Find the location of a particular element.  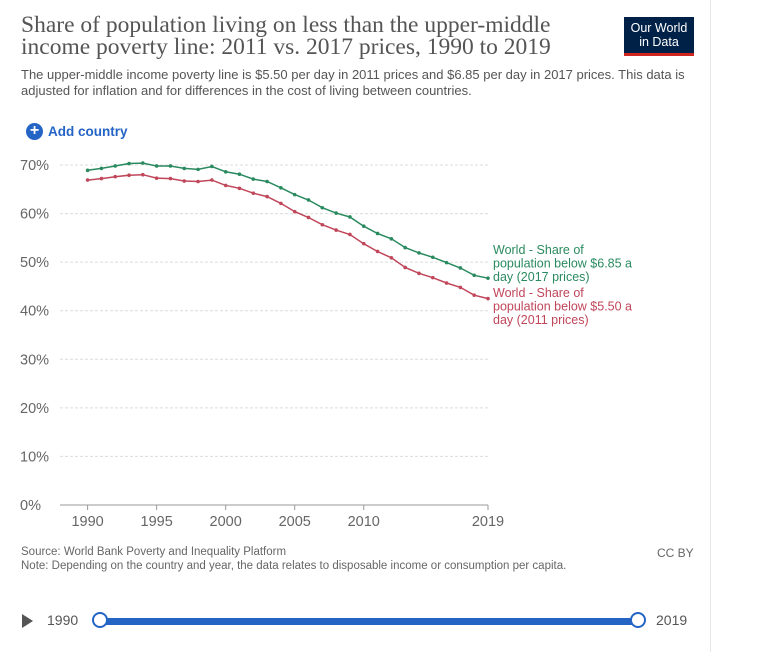

logo-accent-bar is located at coordinates (659, 54).